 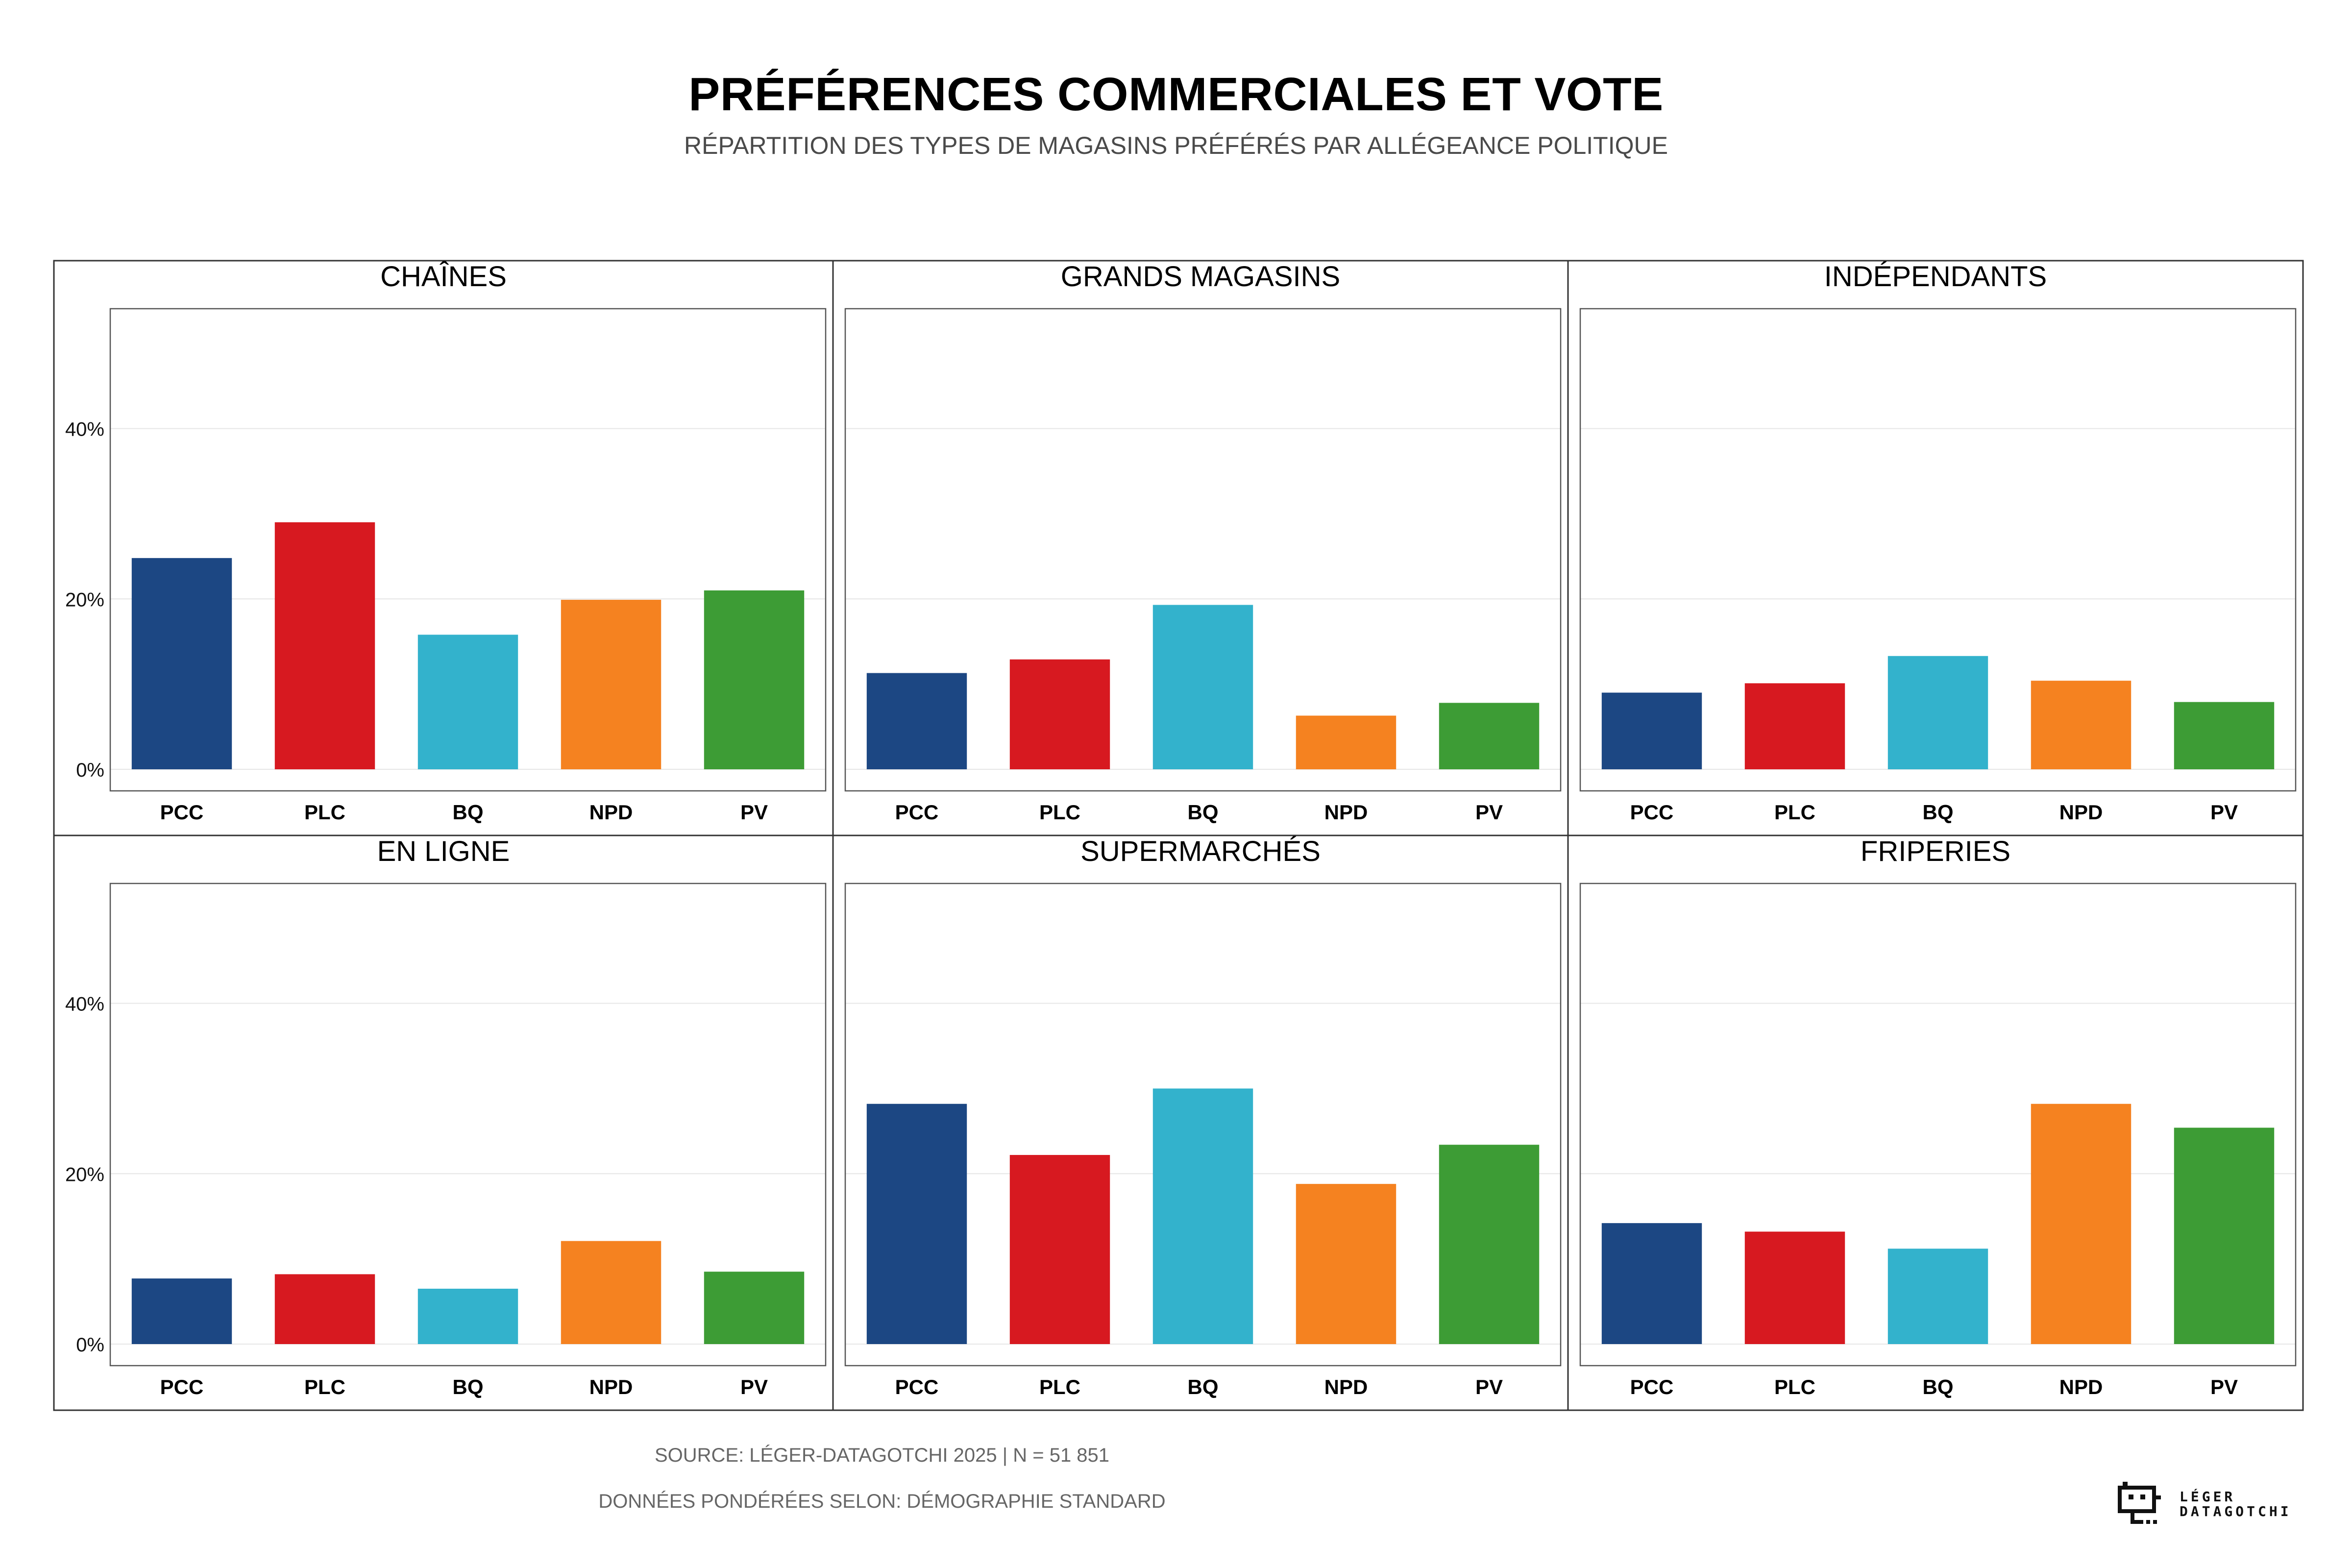 I want to click on facet-chart: SUPERMARCHÉS PCC PLC BQ NPD PV, so click(x=1203, y=1116).